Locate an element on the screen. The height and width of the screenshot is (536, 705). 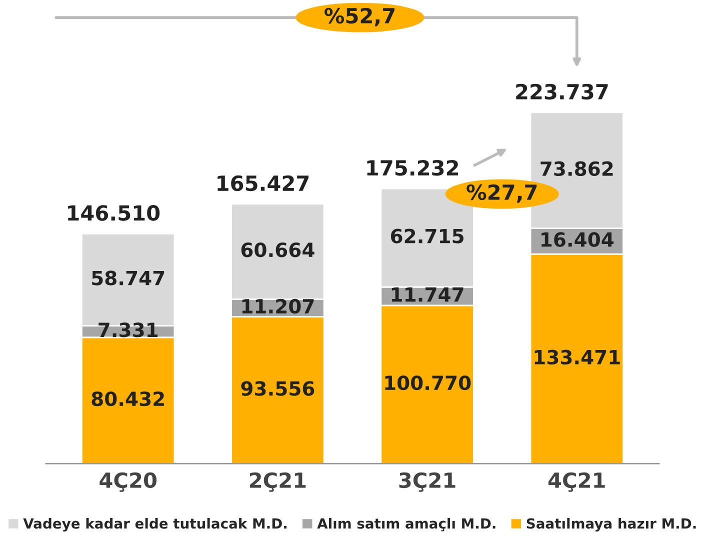
x-tick-label: 3Ç21 is located at coordinates (427, 482).